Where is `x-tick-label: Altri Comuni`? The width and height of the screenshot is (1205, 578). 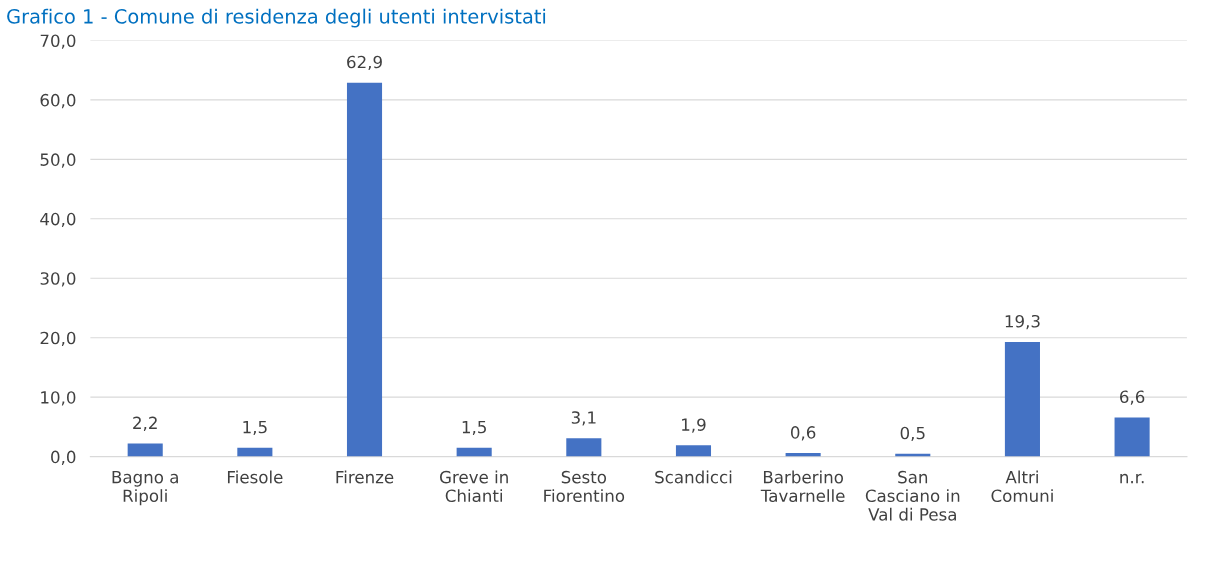
x-tick-label: Altri Comuni is located at coordinates (1022, 486).